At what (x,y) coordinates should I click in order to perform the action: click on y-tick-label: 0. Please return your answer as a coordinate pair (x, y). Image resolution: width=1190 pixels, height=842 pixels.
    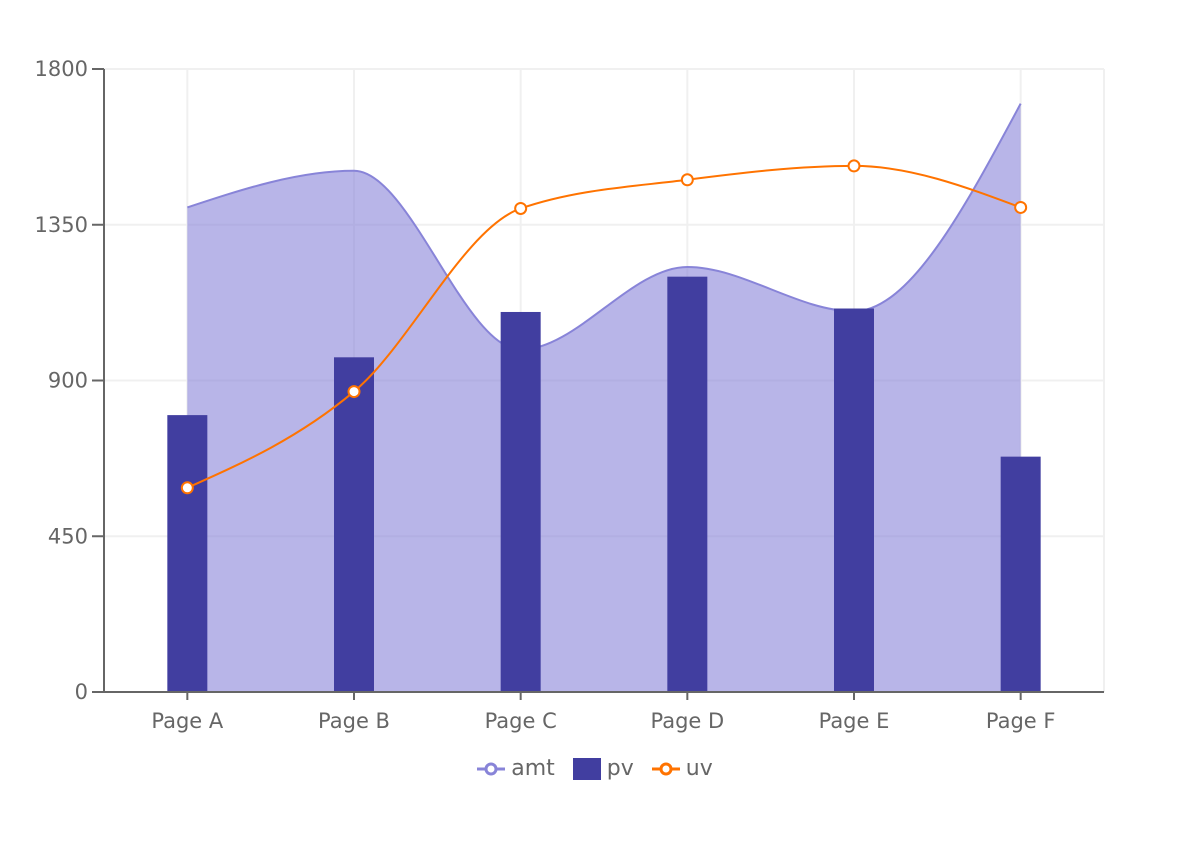
    Looking at the image, I should click on (81, 692).